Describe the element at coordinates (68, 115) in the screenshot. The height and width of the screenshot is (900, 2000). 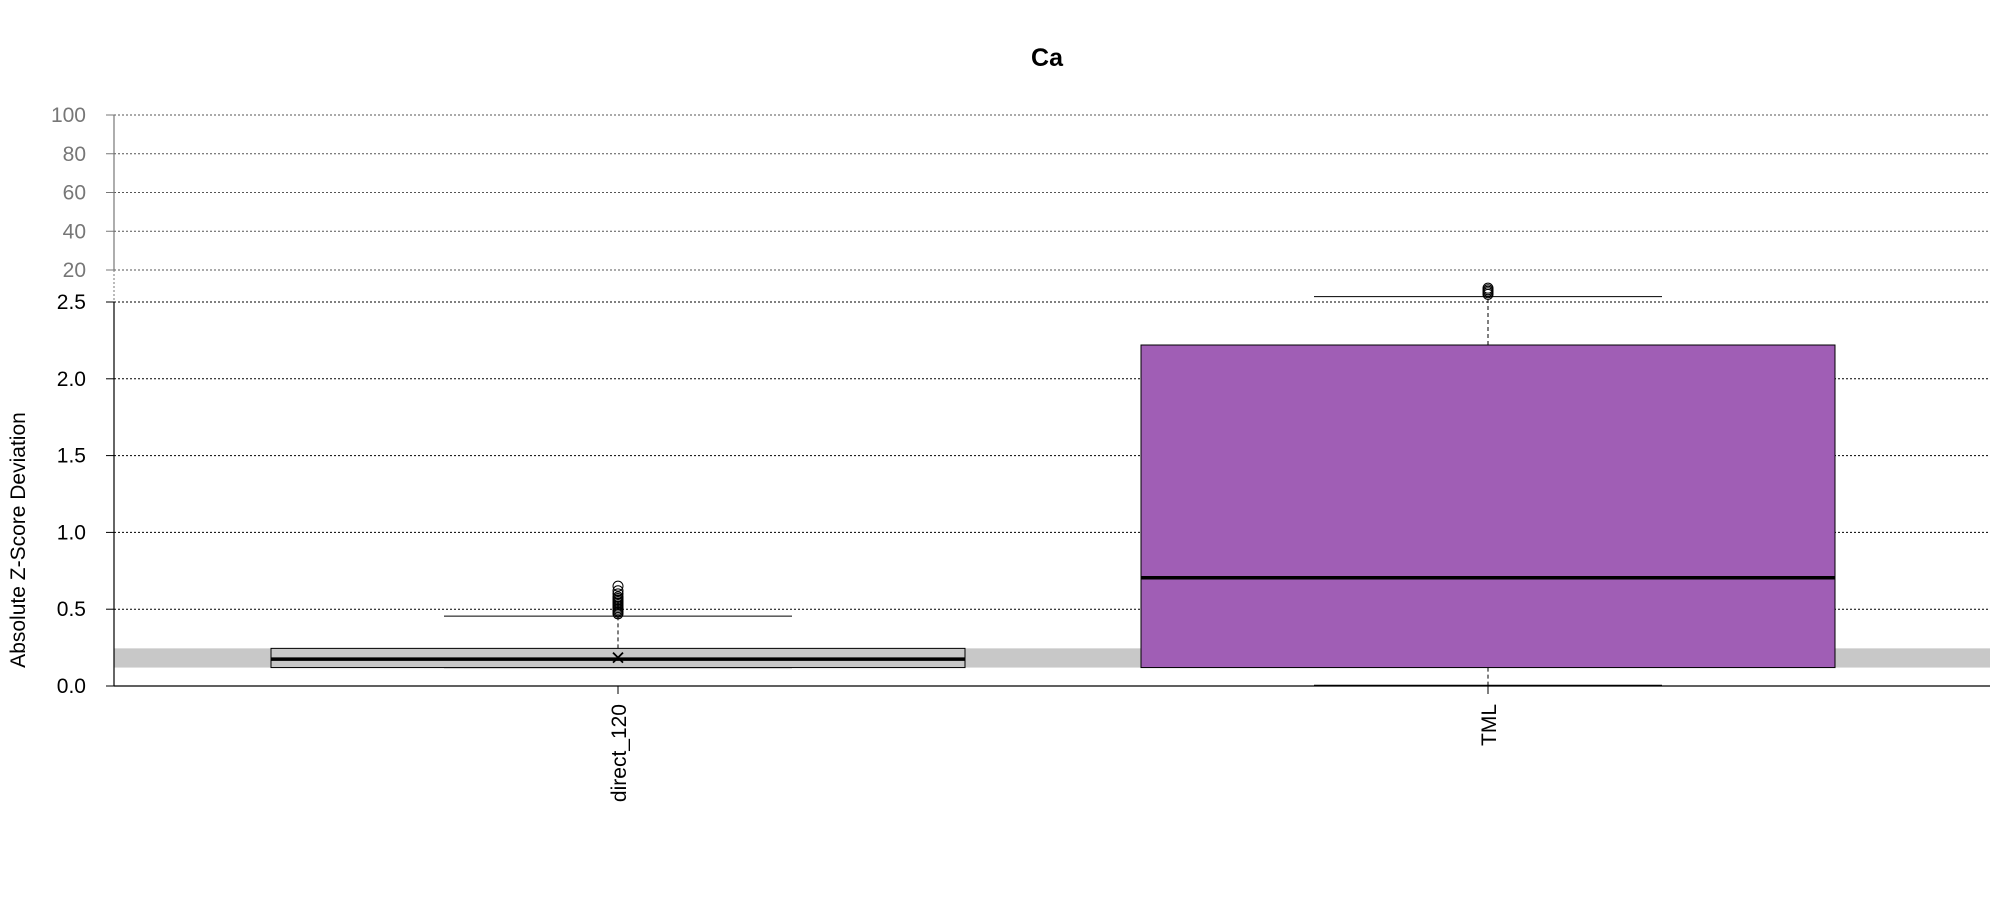
I see `y-tick-label: 100` at that location.